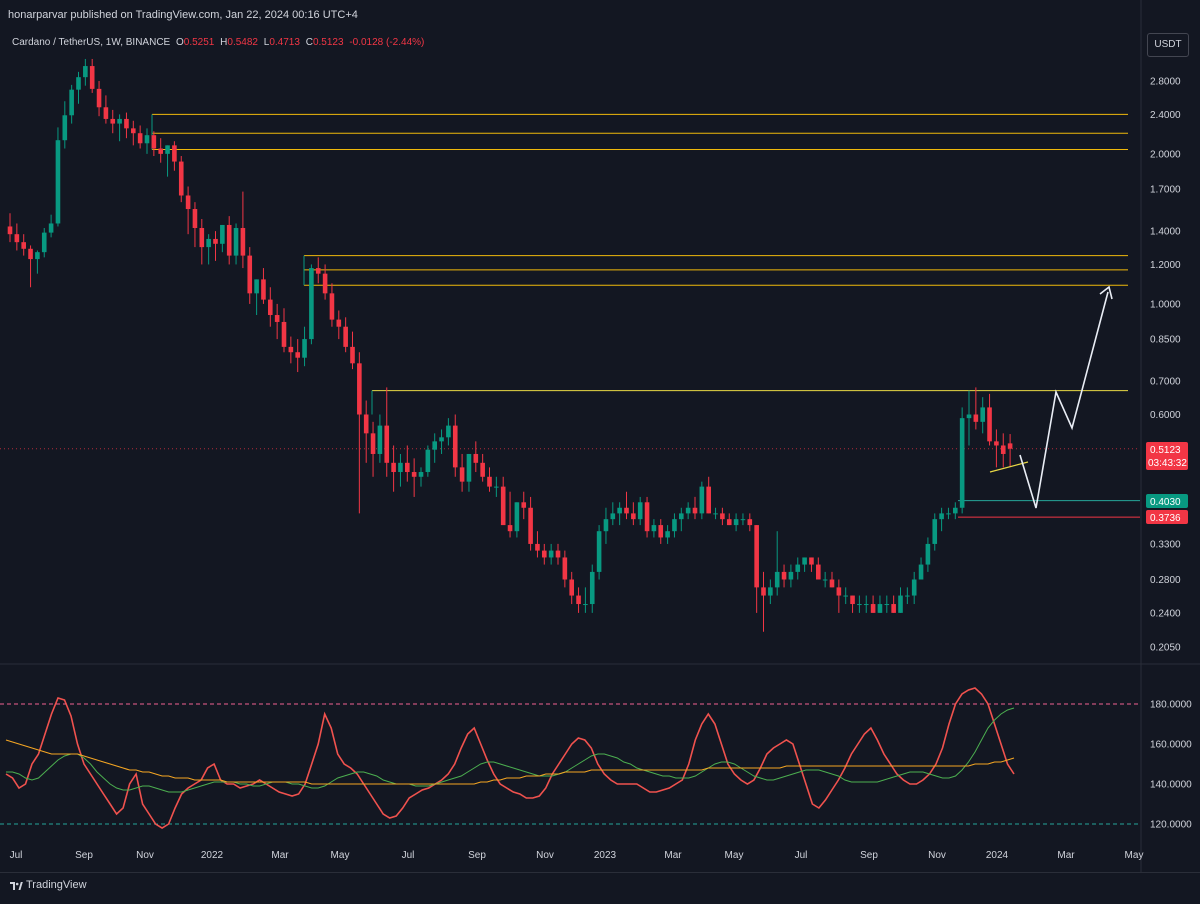  I want to click on x-tick-label: 2023, so click(605, 855).